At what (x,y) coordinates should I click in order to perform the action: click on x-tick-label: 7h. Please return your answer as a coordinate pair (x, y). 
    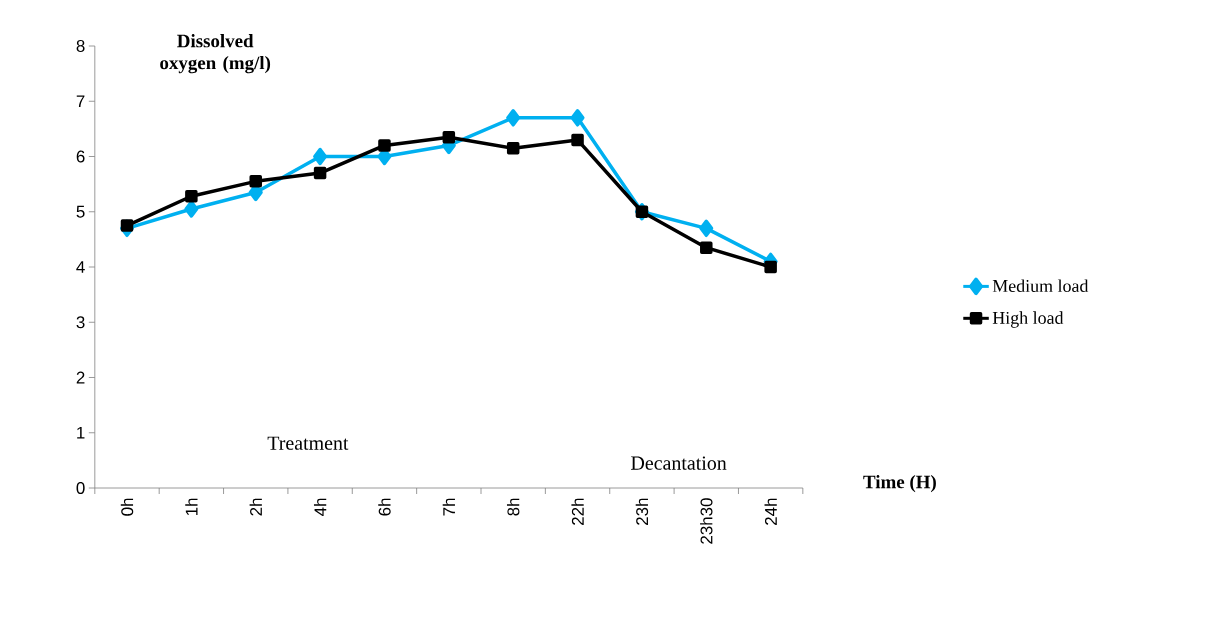
    Looking at the image, I should click on (448, 507).